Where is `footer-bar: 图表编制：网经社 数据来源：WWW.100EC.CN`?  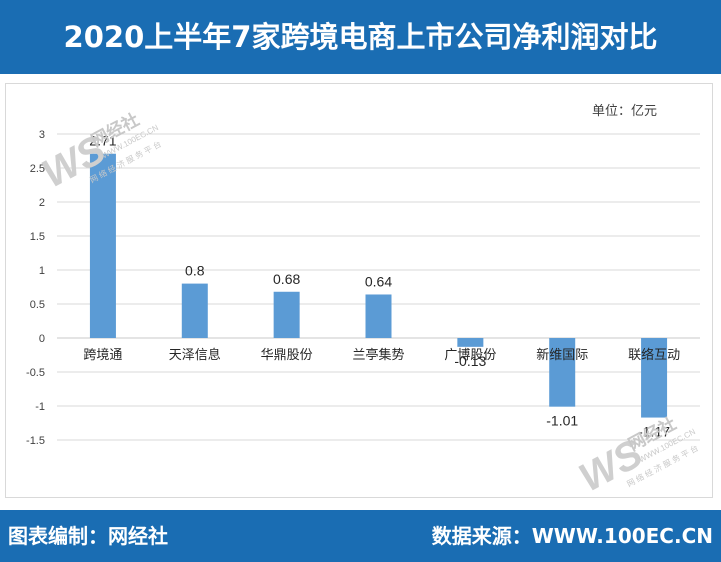 footer-bar: 图表编制：网经社 数据来源：WWW.100EC.CN is located at coordinates (360, 536).